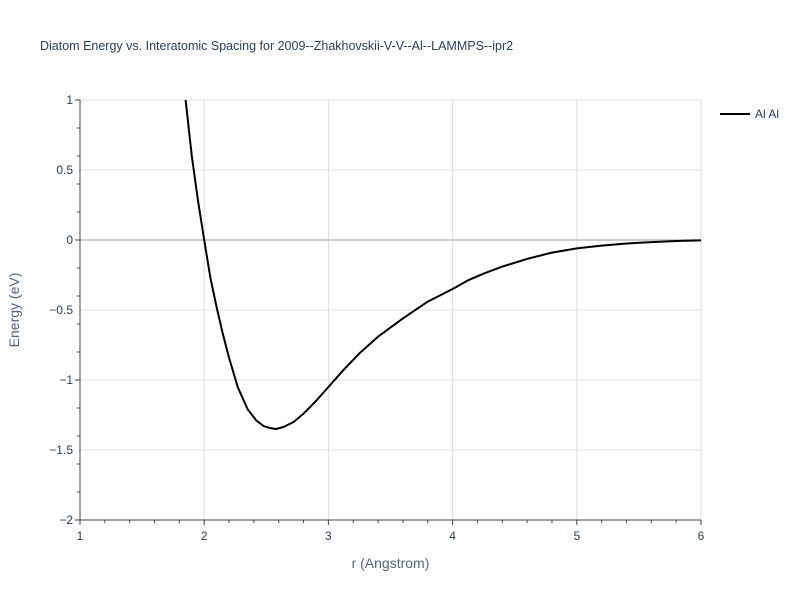  I want to click on y-tick-label: 0, so click(69, 240).